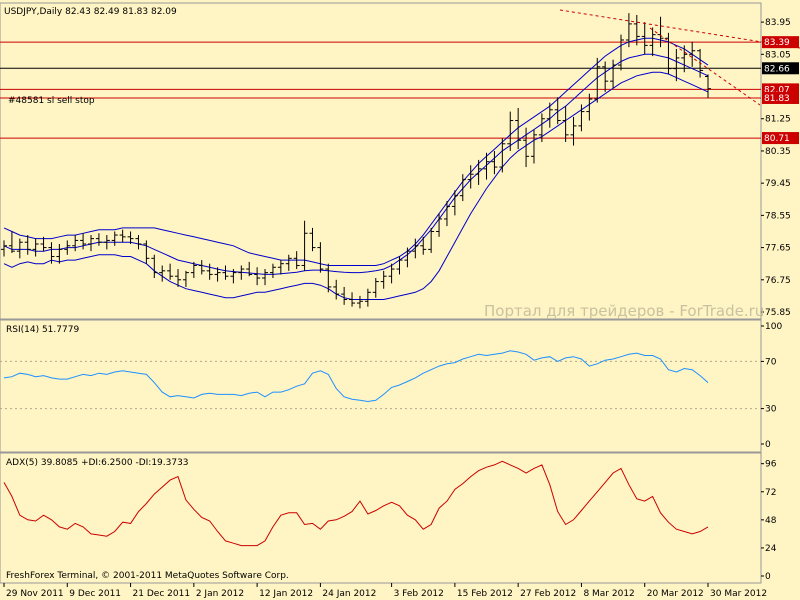  Describe the element at coordinates (778, 120) in the screenshot. I see `price-axis-label: 81.25` at that location.